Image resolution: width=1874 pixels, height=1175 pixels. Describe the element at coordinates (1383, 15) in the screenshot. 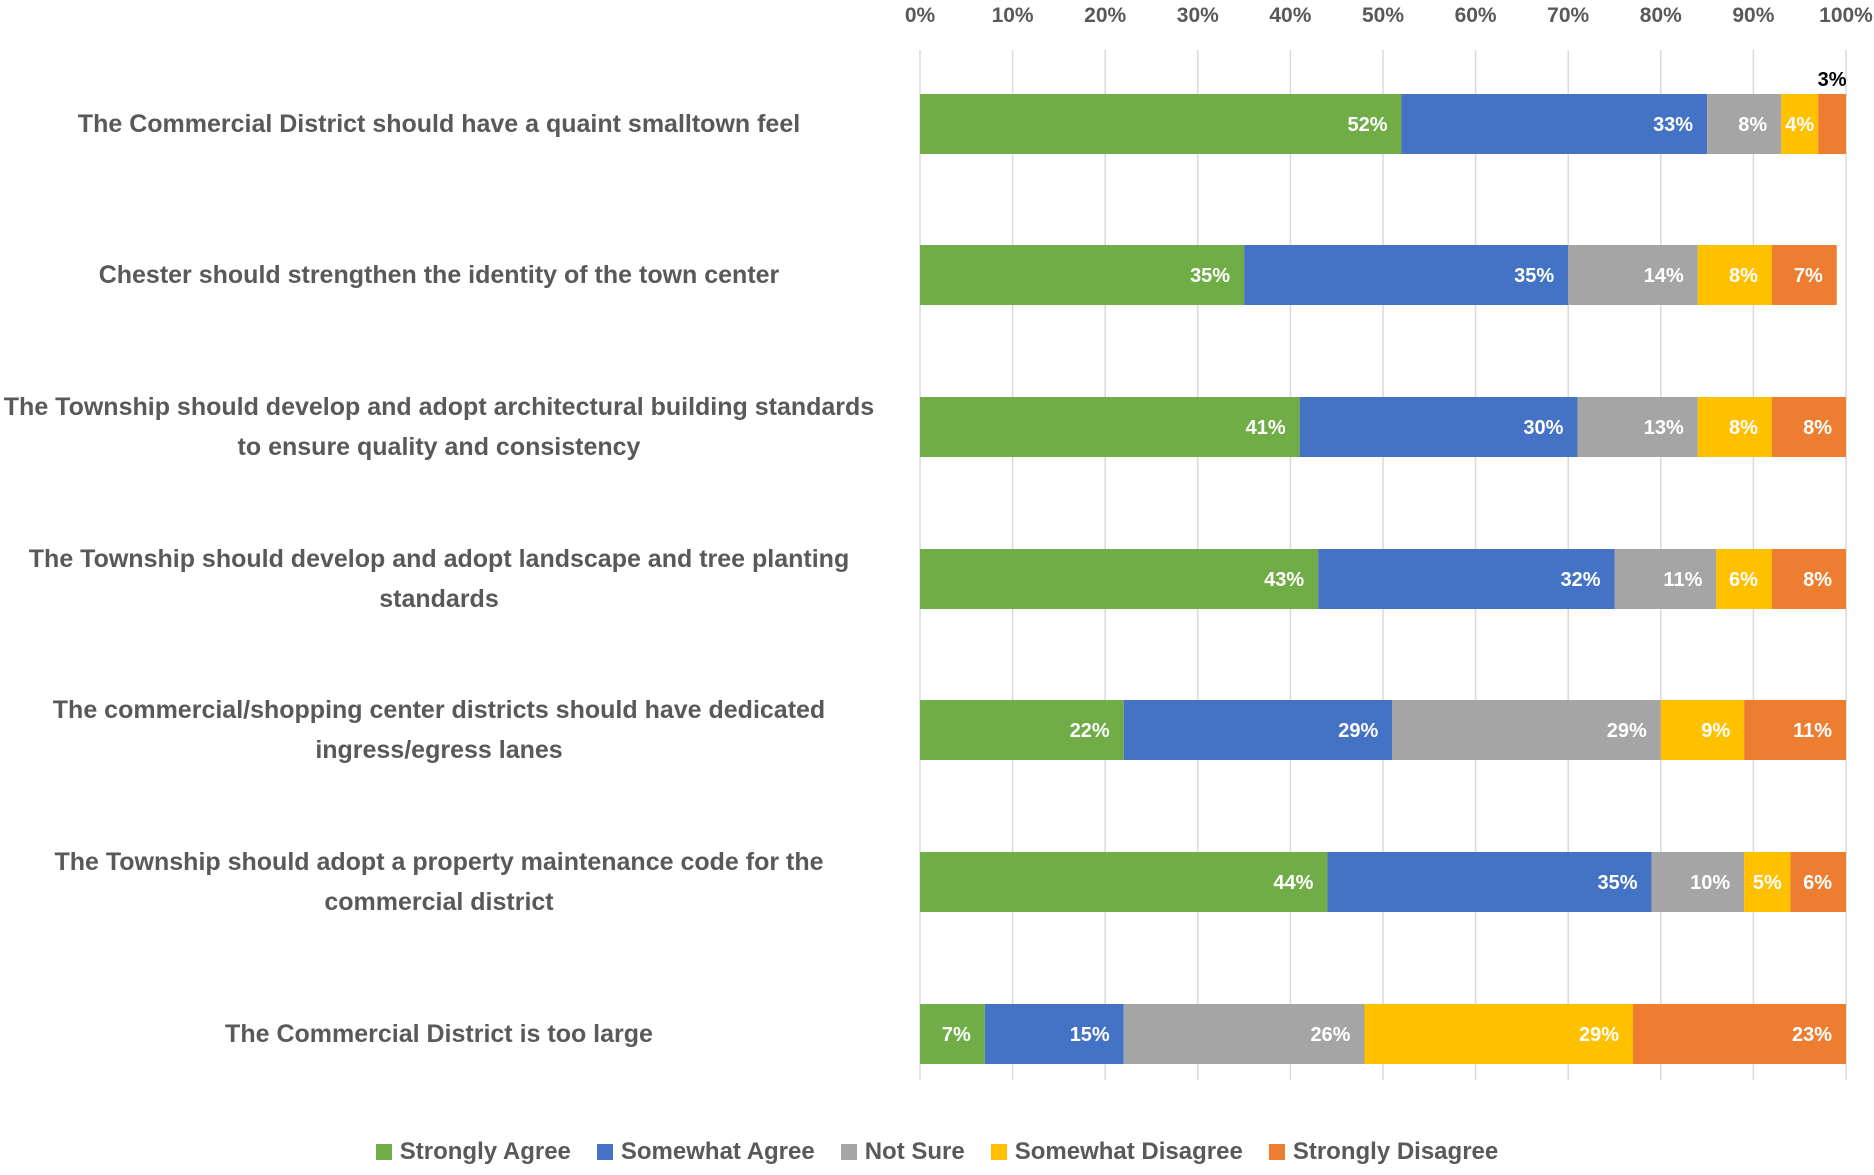

I see `x-tick-label: 50%` at that location.